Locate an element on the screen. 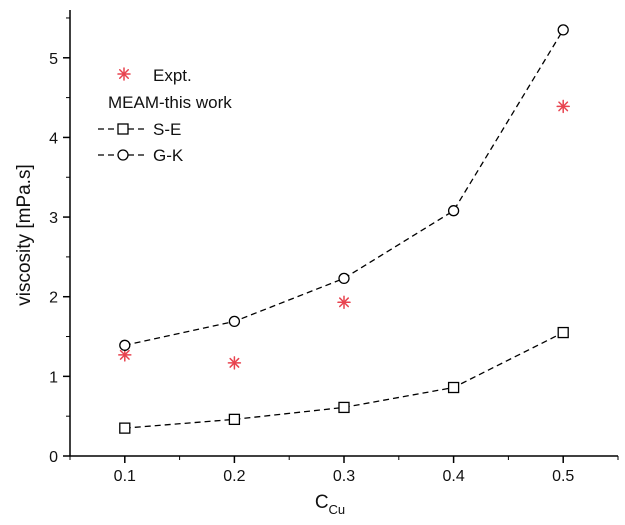  series-s-e is located at coordinates (344, 380).